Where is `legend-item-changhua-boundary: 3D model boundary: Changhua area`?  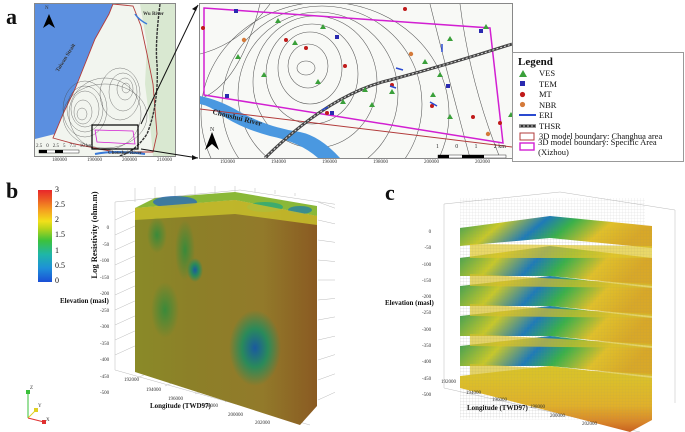
legend-item-changhua-boundary: 3D model boundary: Changhua area is located at coordinates (601, 136).